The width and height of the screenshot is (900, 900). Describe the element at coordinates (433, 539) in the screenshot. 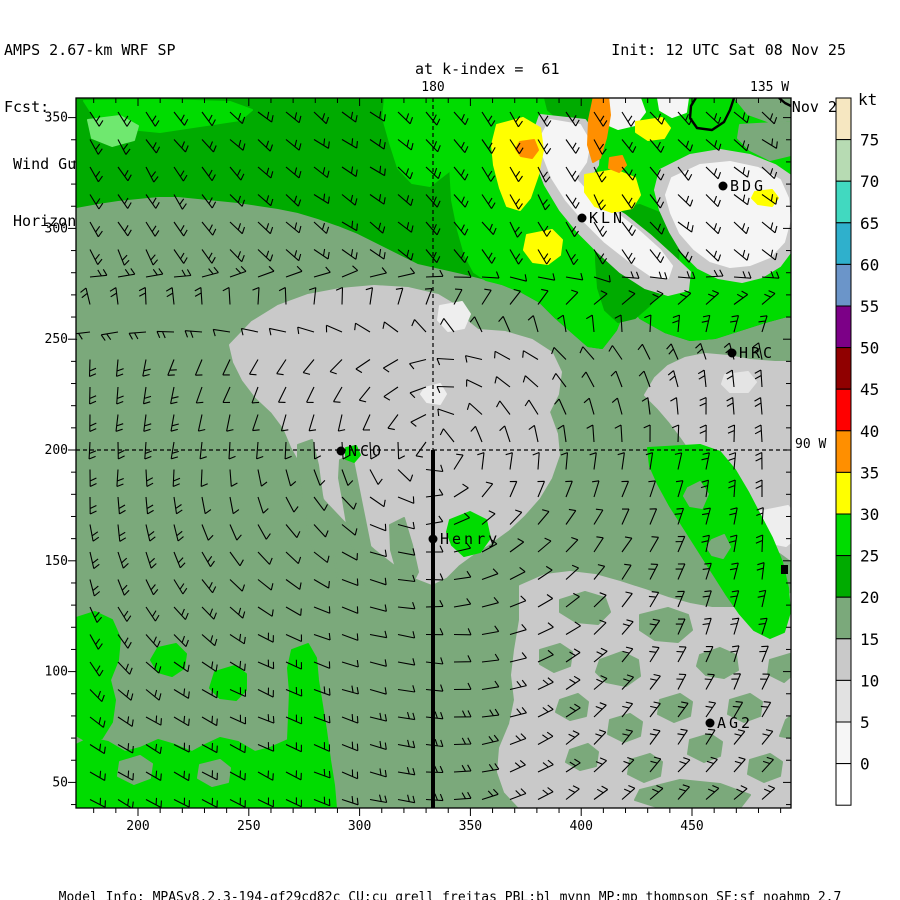

I see `station-marker-Henry` at that location.